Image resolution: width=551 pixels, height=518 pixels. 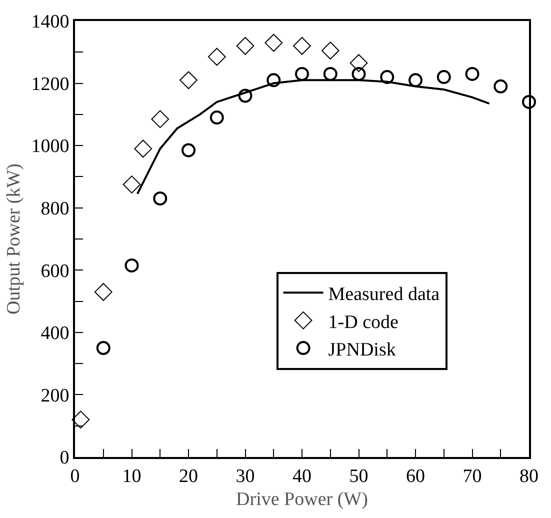 What do you see at coordinates (363, 322) in the screenshot?
I see `legend-label: 1-D code` at bounding box center [363, 322].